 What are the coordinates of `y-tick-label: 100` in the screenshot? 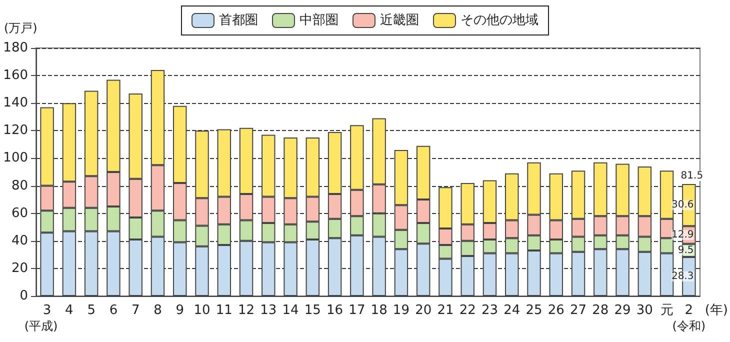 It's located at (15, 158).